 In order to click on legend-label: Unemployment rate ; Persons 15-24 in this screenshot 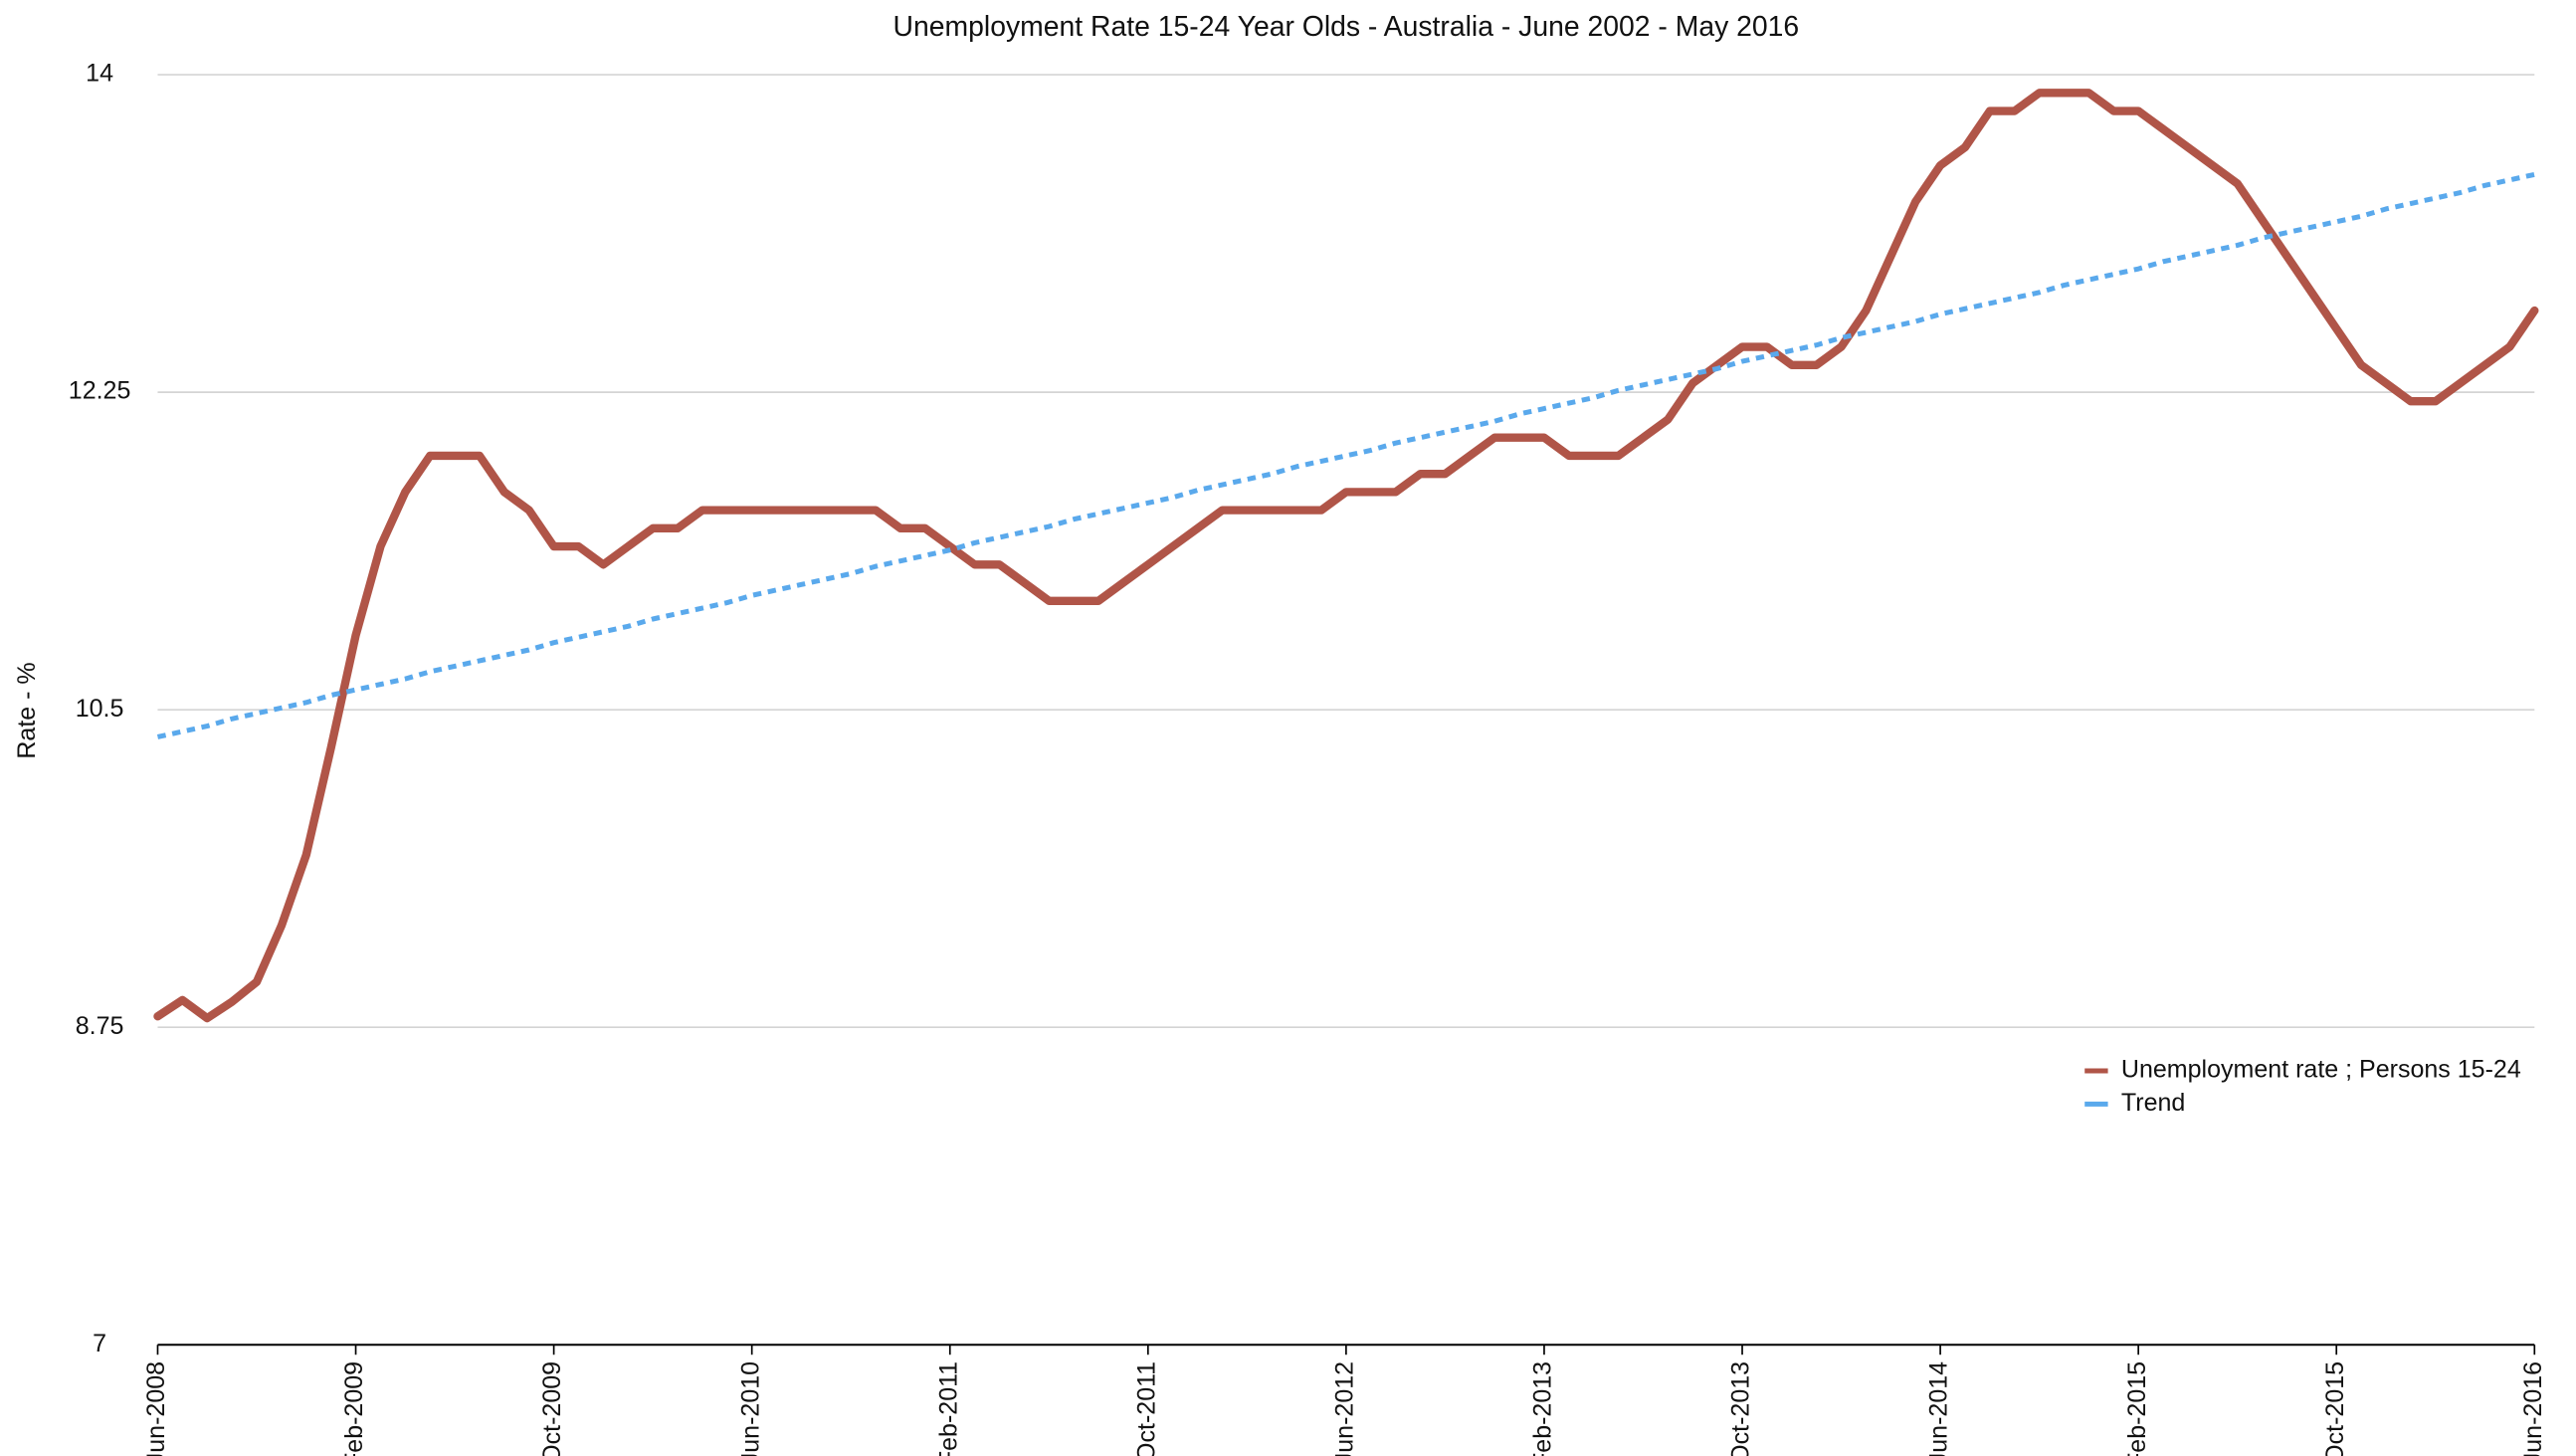, I will do `click(2321, 1070)`.